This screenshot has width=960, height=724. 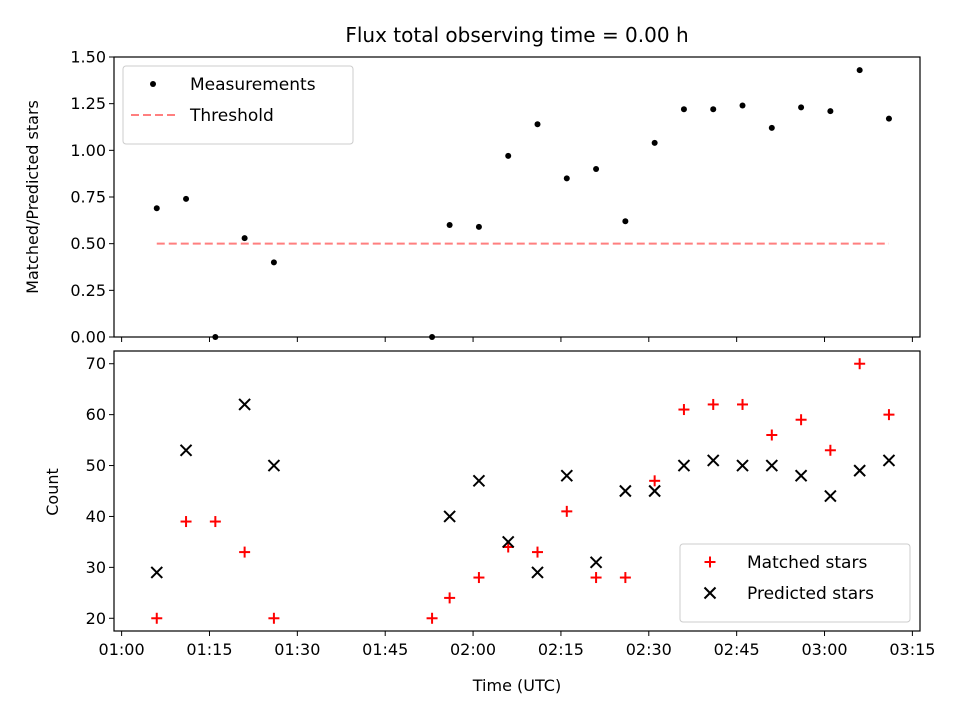 I want to click on legend-measurements-label: Measurements, so click(x=253, y=85).